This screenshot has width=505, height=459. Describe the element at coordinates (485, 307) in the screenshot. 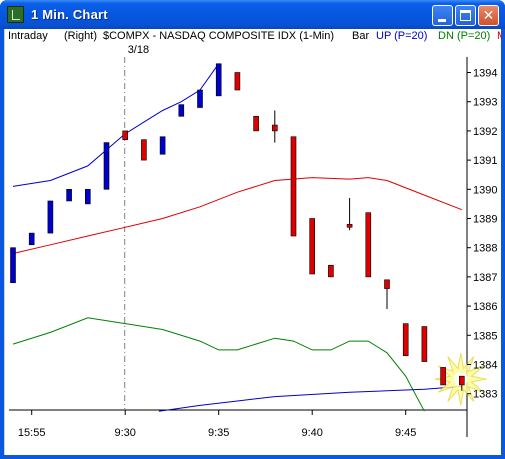

I see `y-tick-label: 1386` at that location.